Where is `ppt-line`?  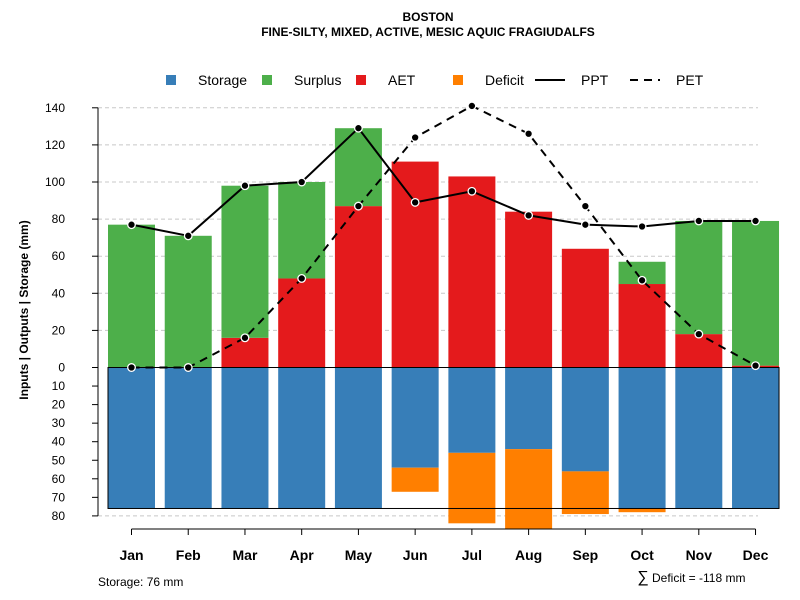 ppt-line is located at coordinates (443, 181).